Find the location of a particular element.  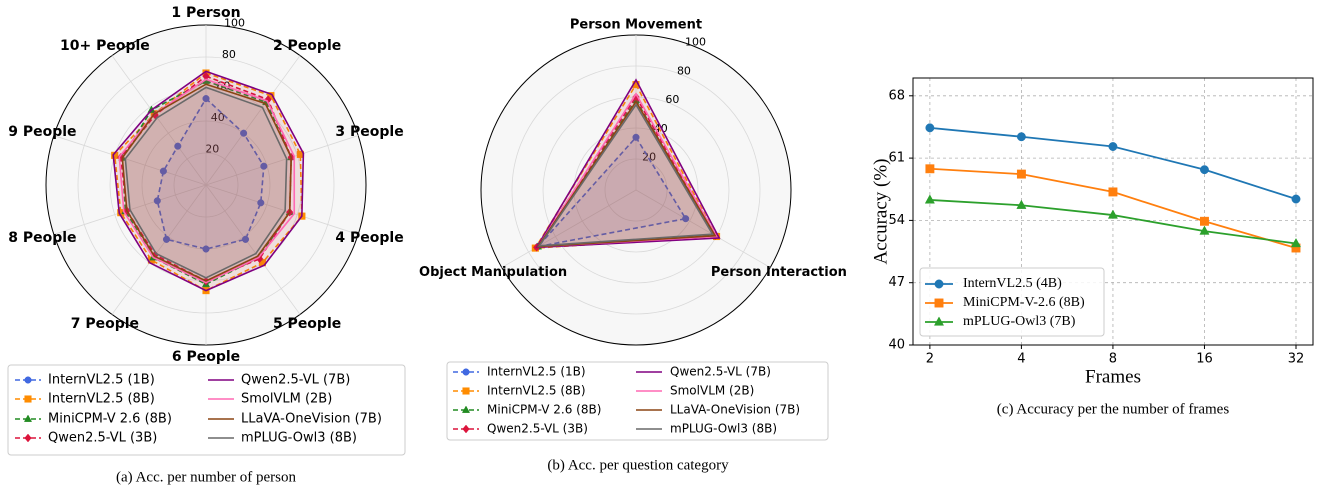

category-label: 2 People is located at coordinates (307, 46).